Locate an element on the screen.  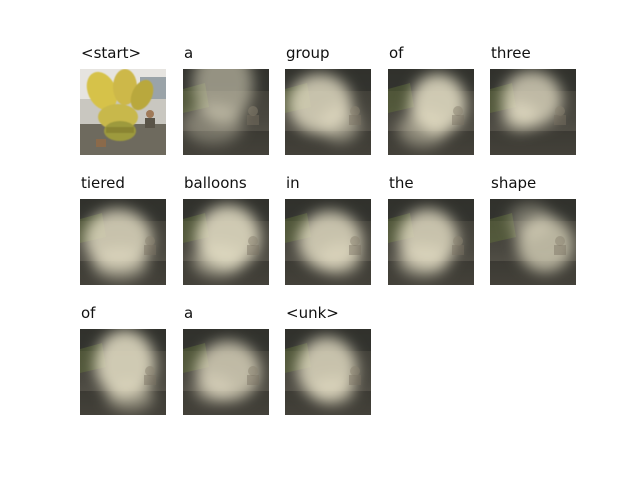
attention-cell: in is located at coordinates (328, 230).